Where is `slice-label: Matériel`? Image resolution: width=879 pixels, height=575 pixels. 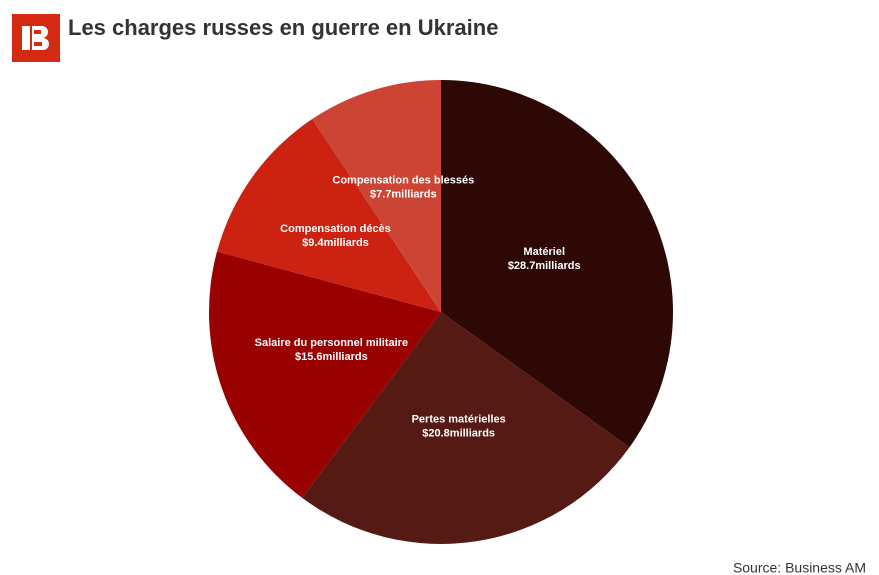 slice-label: Matériel is located at coordinates (544, 252).